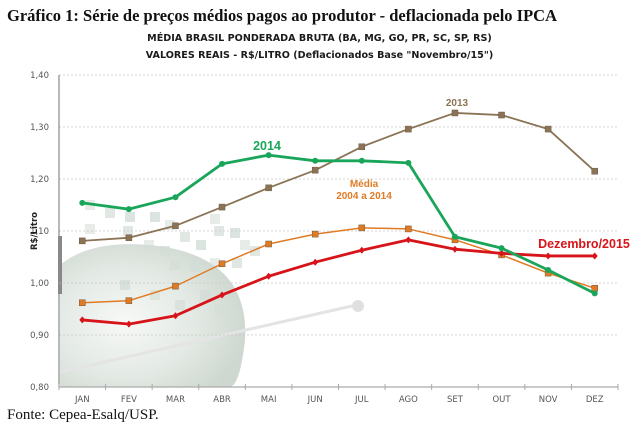 This screenshot has height=438, width=639. I want to click on x-tick-label: ABR, so click(222, 400).